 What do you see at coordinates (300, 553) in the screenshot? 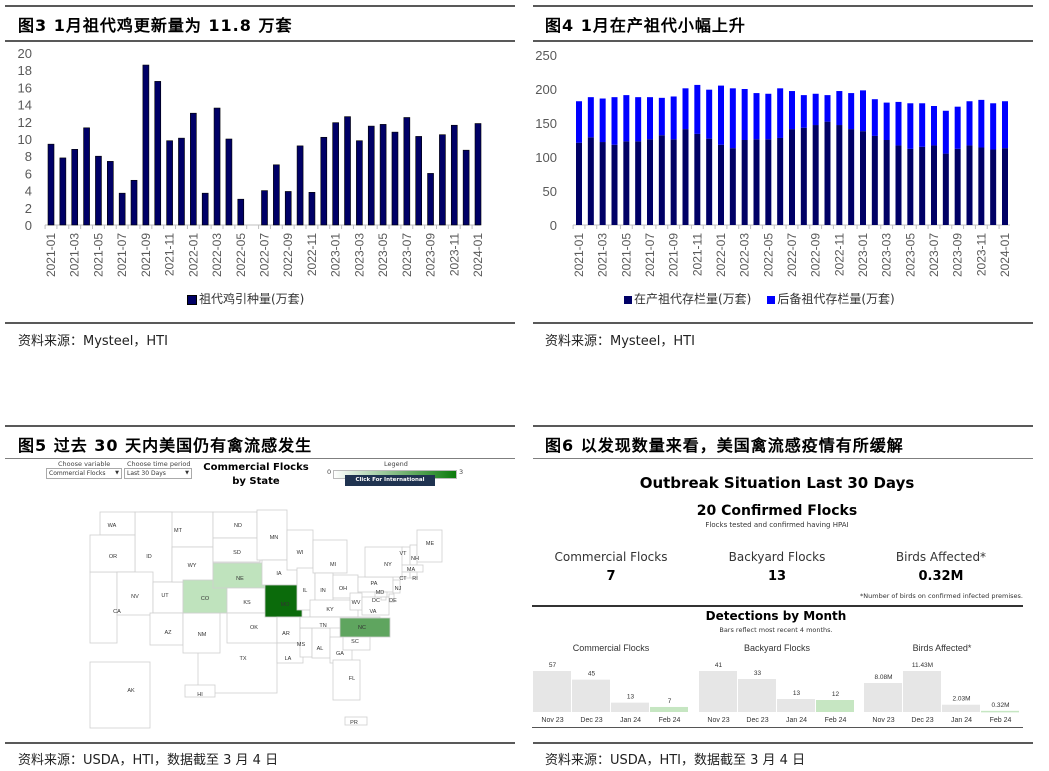
I see `state-label-WI: WI` at bounding box center [300, 553].